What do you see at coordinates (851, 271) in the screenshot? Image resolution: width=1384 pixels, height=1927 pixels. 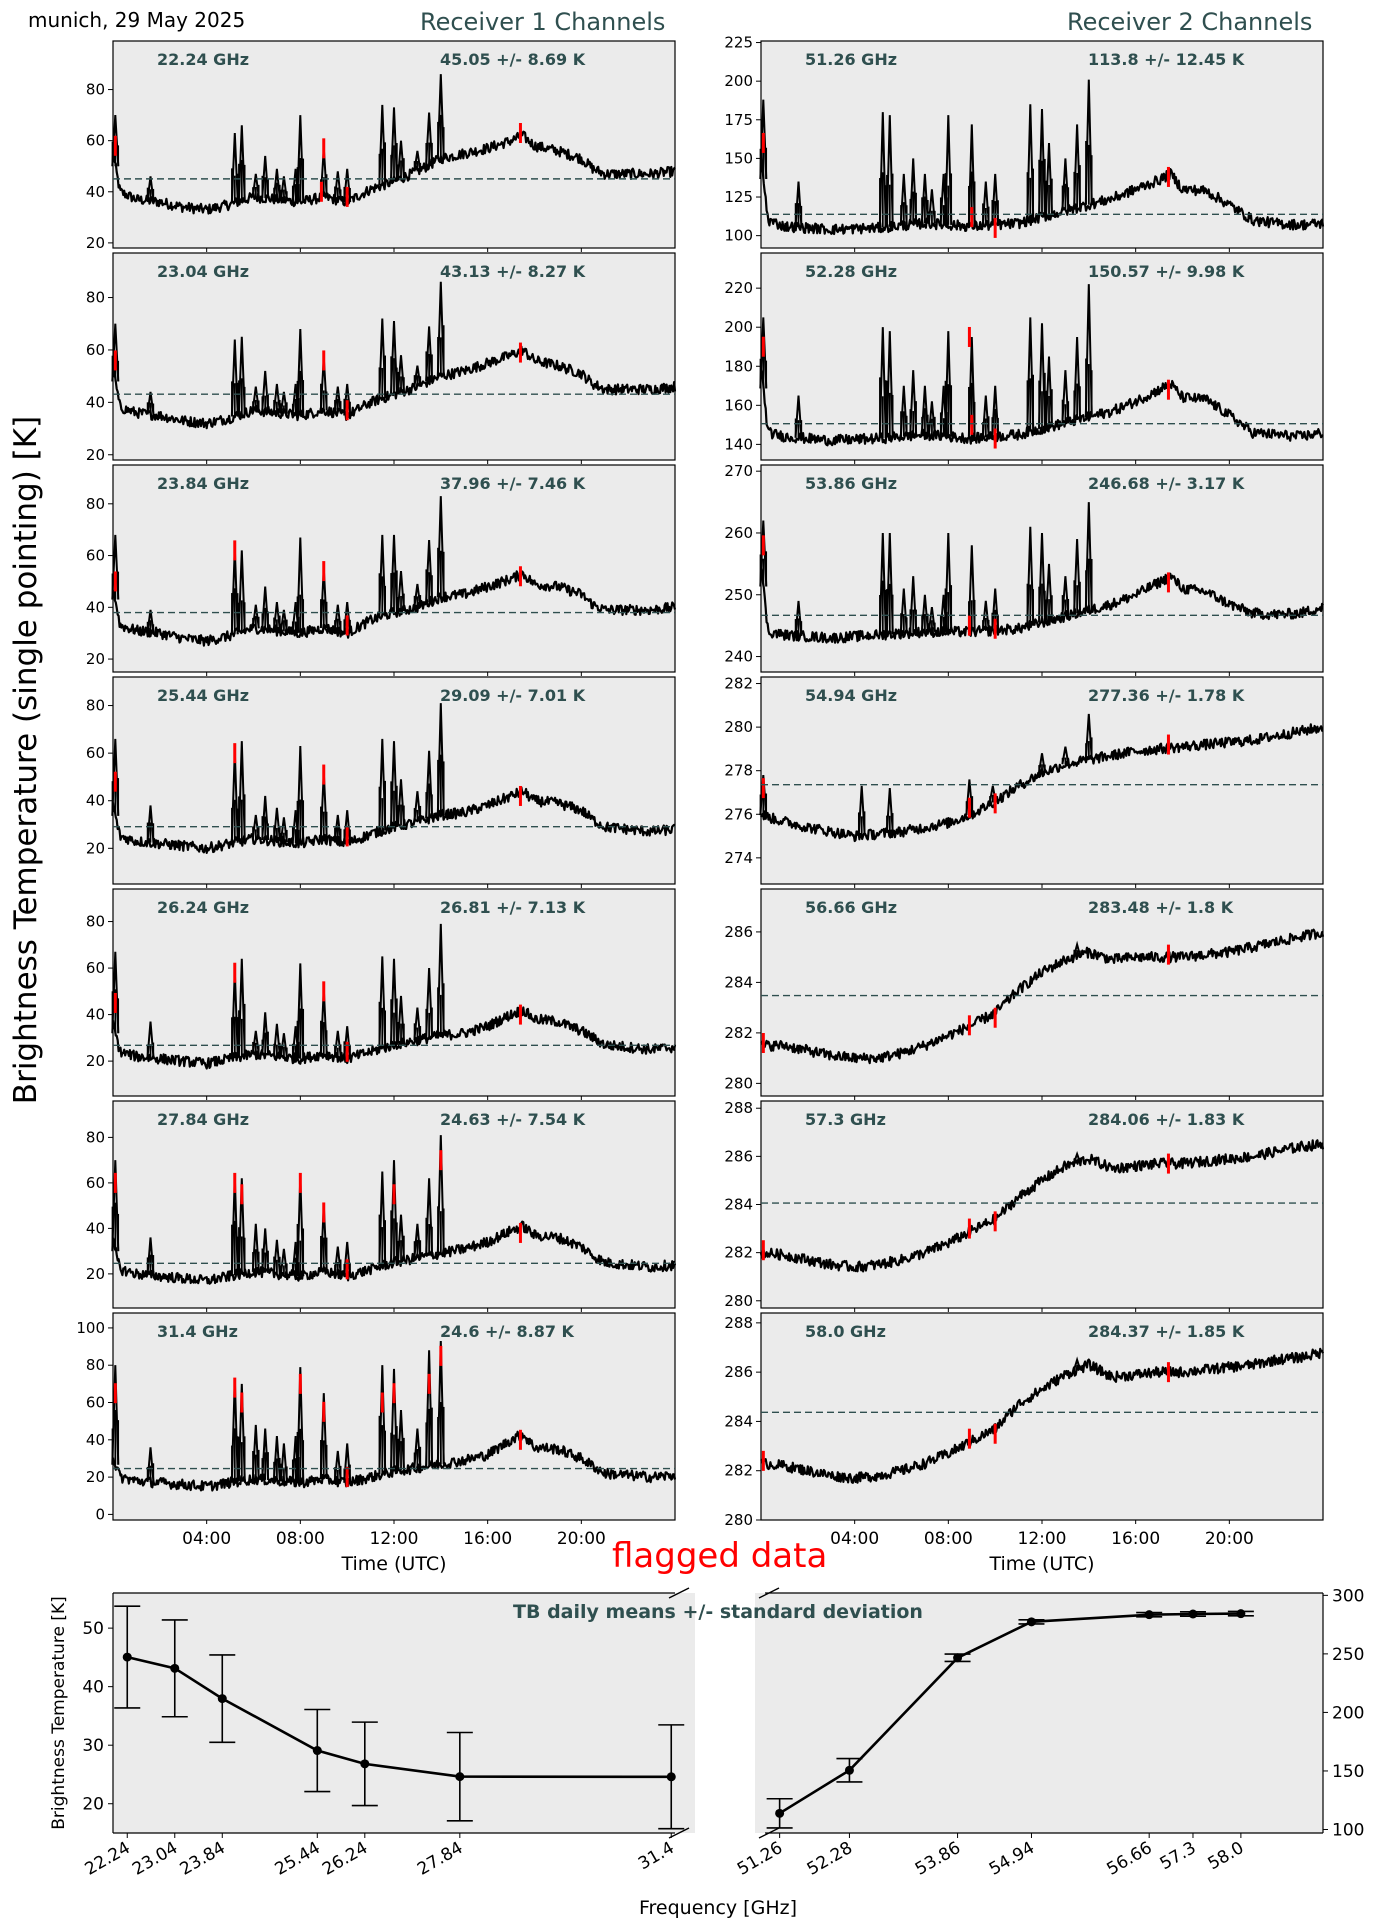 I see `channel-frequency-label: 52.28 GHz` at bounding box center [851, 271].